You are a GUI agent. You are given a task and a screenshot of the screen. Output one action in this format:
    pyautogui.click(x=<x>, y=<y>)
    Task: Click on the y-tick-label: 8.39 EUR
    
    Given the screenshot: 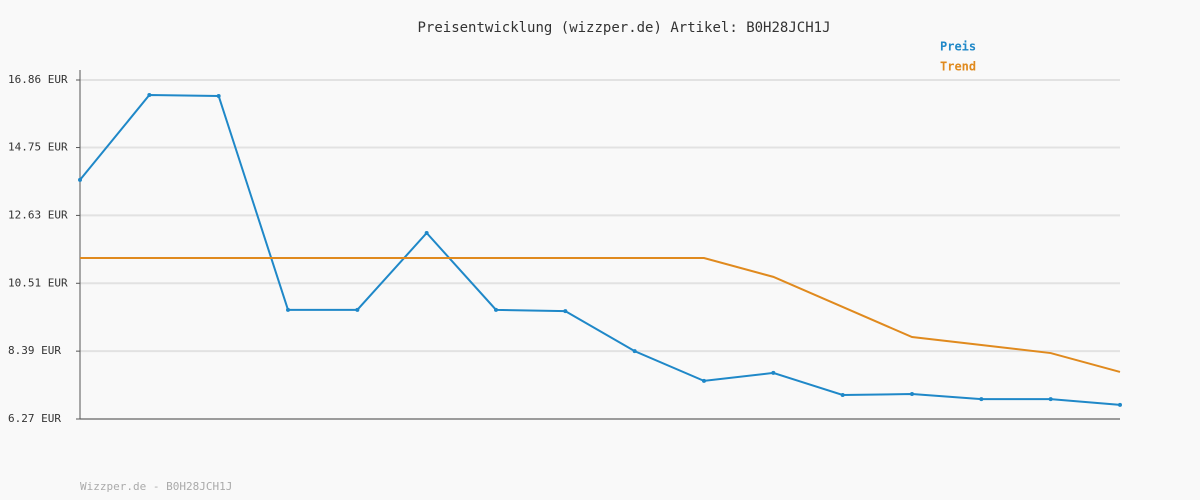 What is the action you would take?
    pyautogui.click(x=34, y=350)
    